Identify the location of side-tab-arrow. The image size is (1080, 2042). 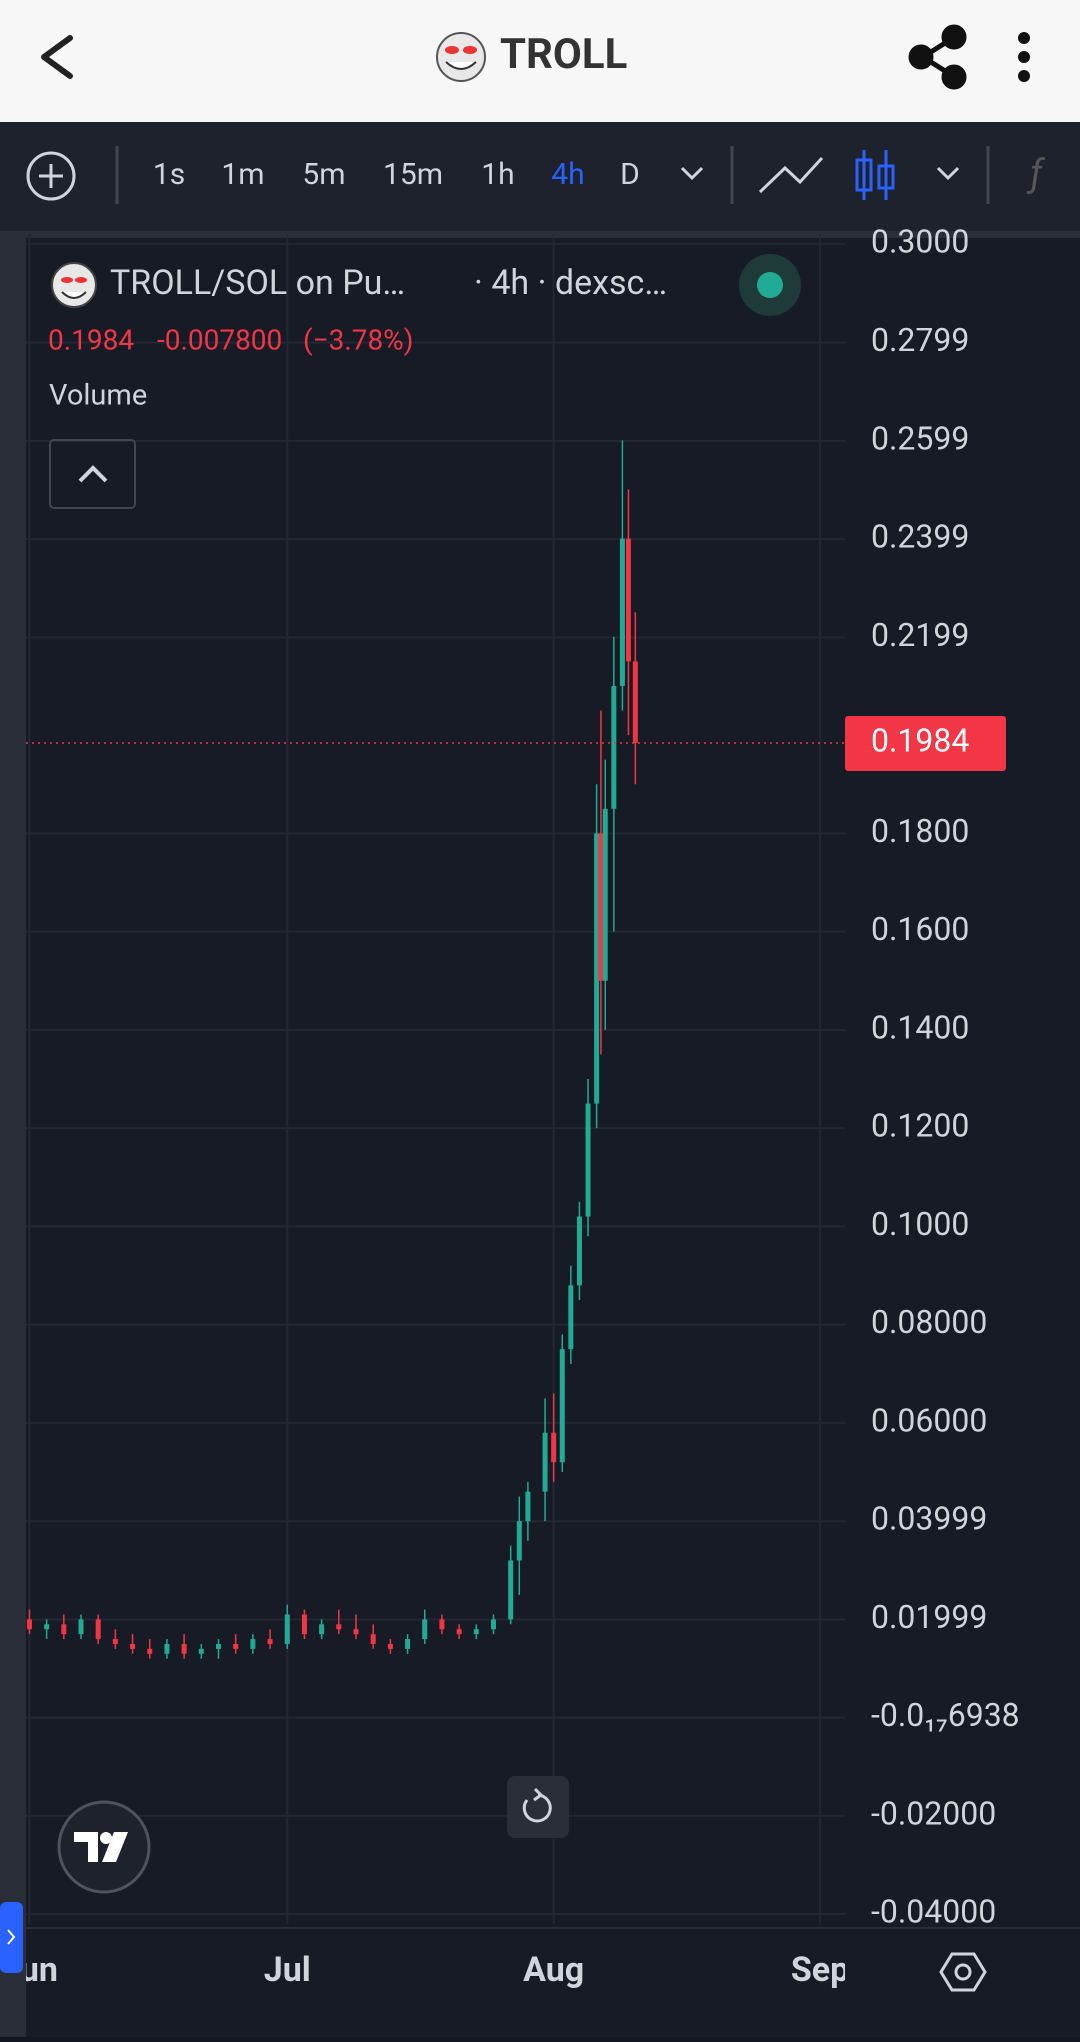
(11, 1937).